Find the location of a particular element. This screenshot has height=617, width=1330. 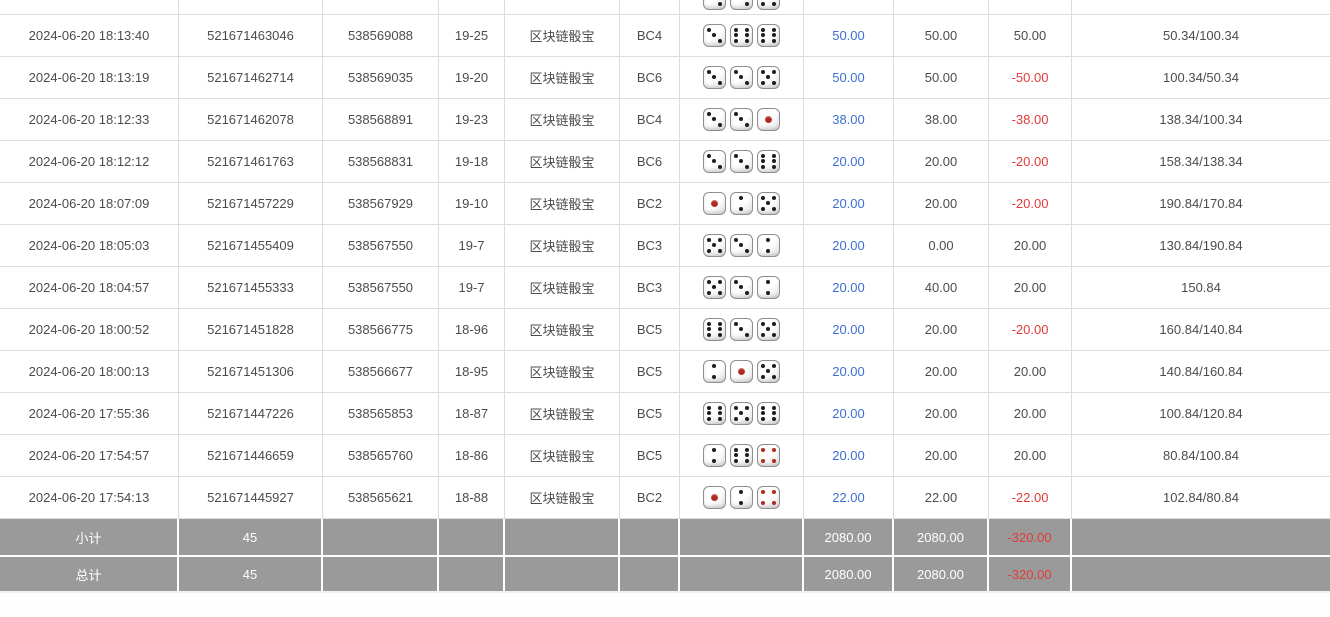

cell-balance: 100.84/120.84 is located at coordinates (1201, 413).